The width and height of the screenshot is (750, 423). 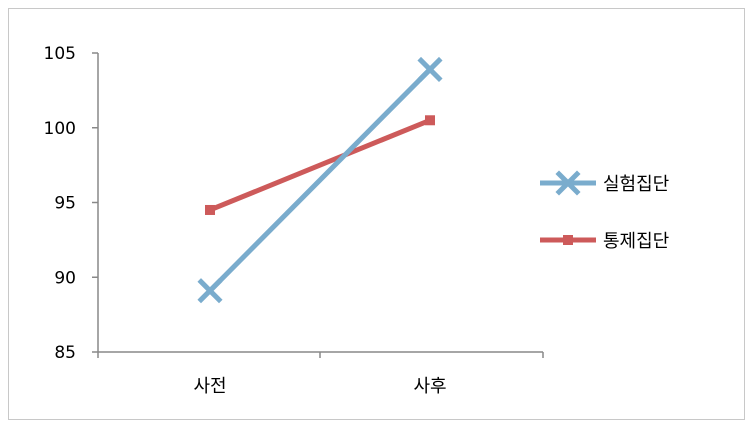 What do you see at coordinates (60, 54) in the screenshot?
I see `y-tick-label: 105` at bounding box center [60, 54].